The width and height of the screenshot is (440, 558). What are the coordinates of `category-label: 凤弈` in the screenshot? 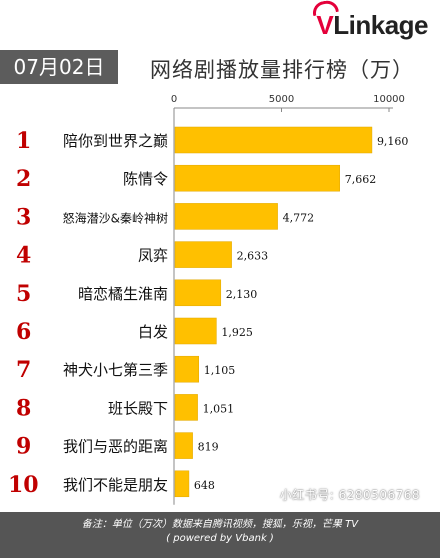 It's located at (153, 256).